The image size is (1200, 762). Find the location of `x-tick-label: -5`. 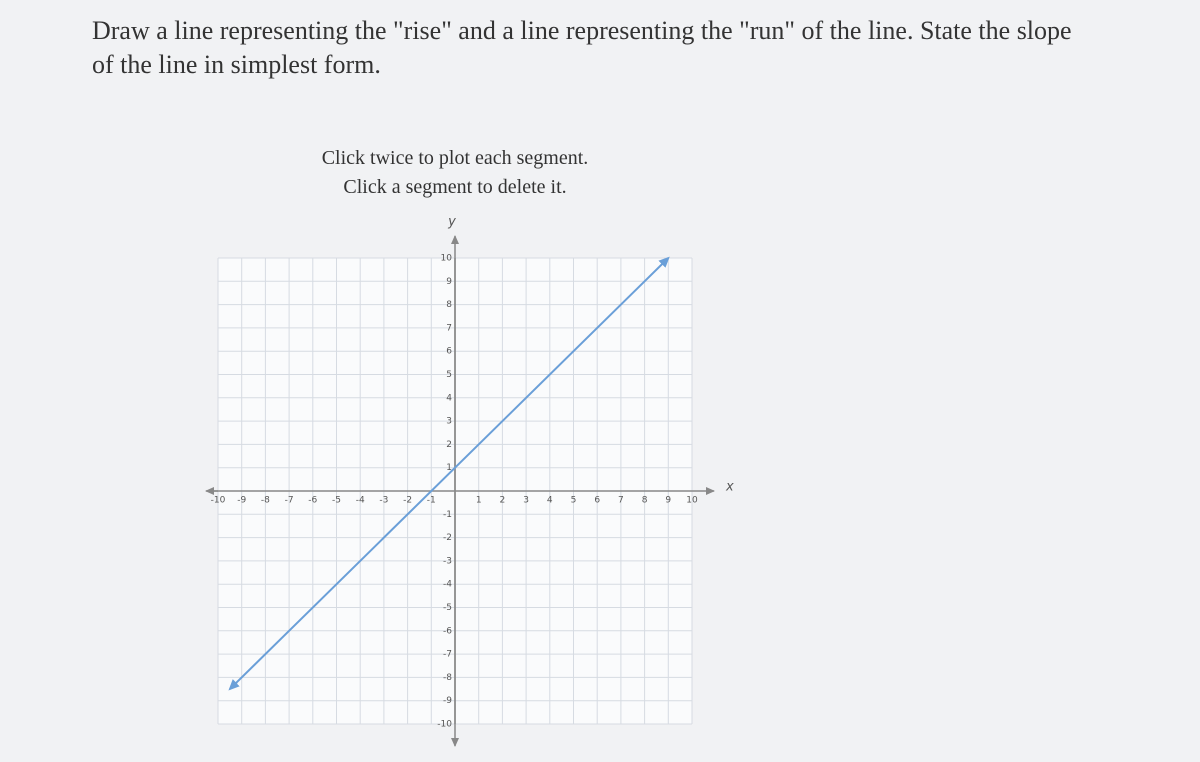

x-tick-label: -5 is located at coordinates (336, 501).